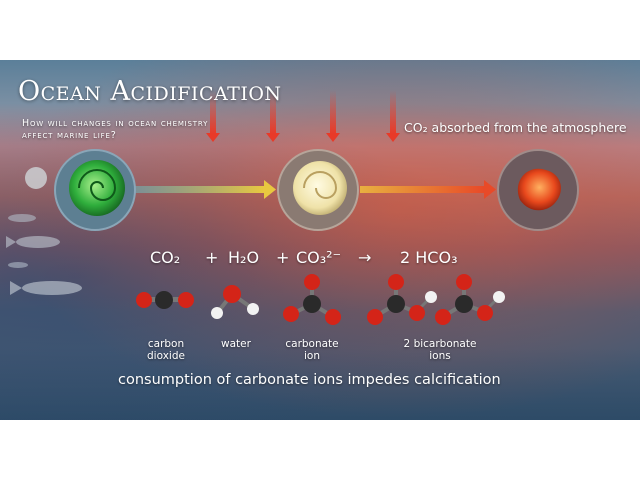  Describe the element at coordinates (150, 91) in the screenshot. I see `page-title: Ocean Acidification` at that location.